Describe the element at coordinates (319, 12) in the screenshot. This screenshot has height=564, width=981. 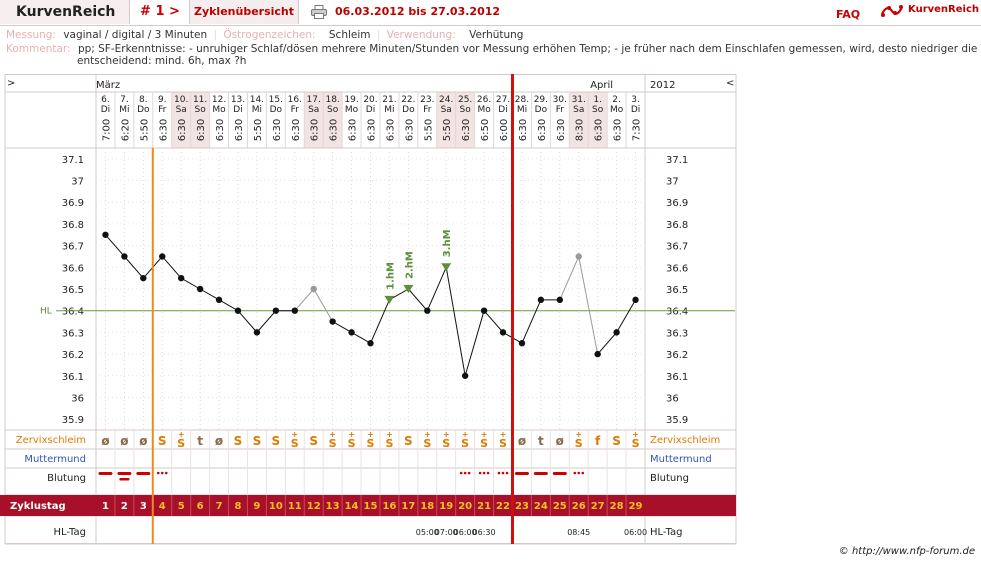
I see `print-icon` at that location.